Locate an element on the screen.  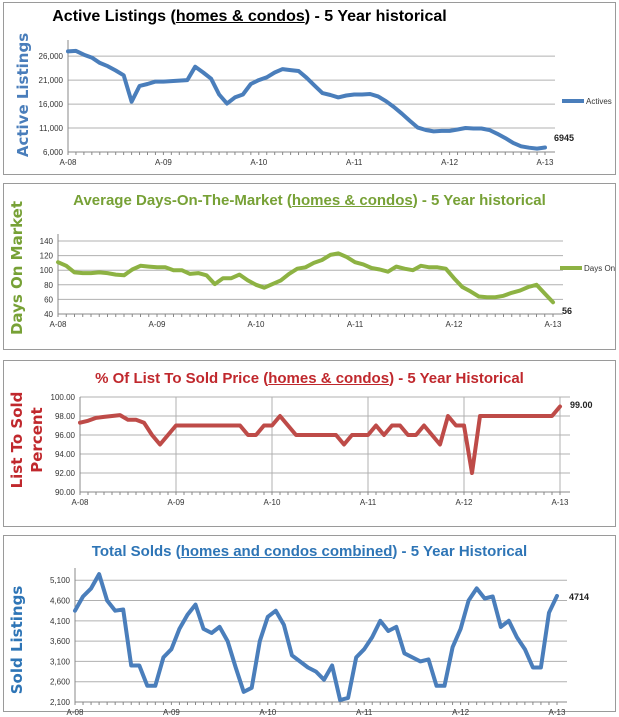
y-tick-label: 80 is located at coordinates (48, 285).